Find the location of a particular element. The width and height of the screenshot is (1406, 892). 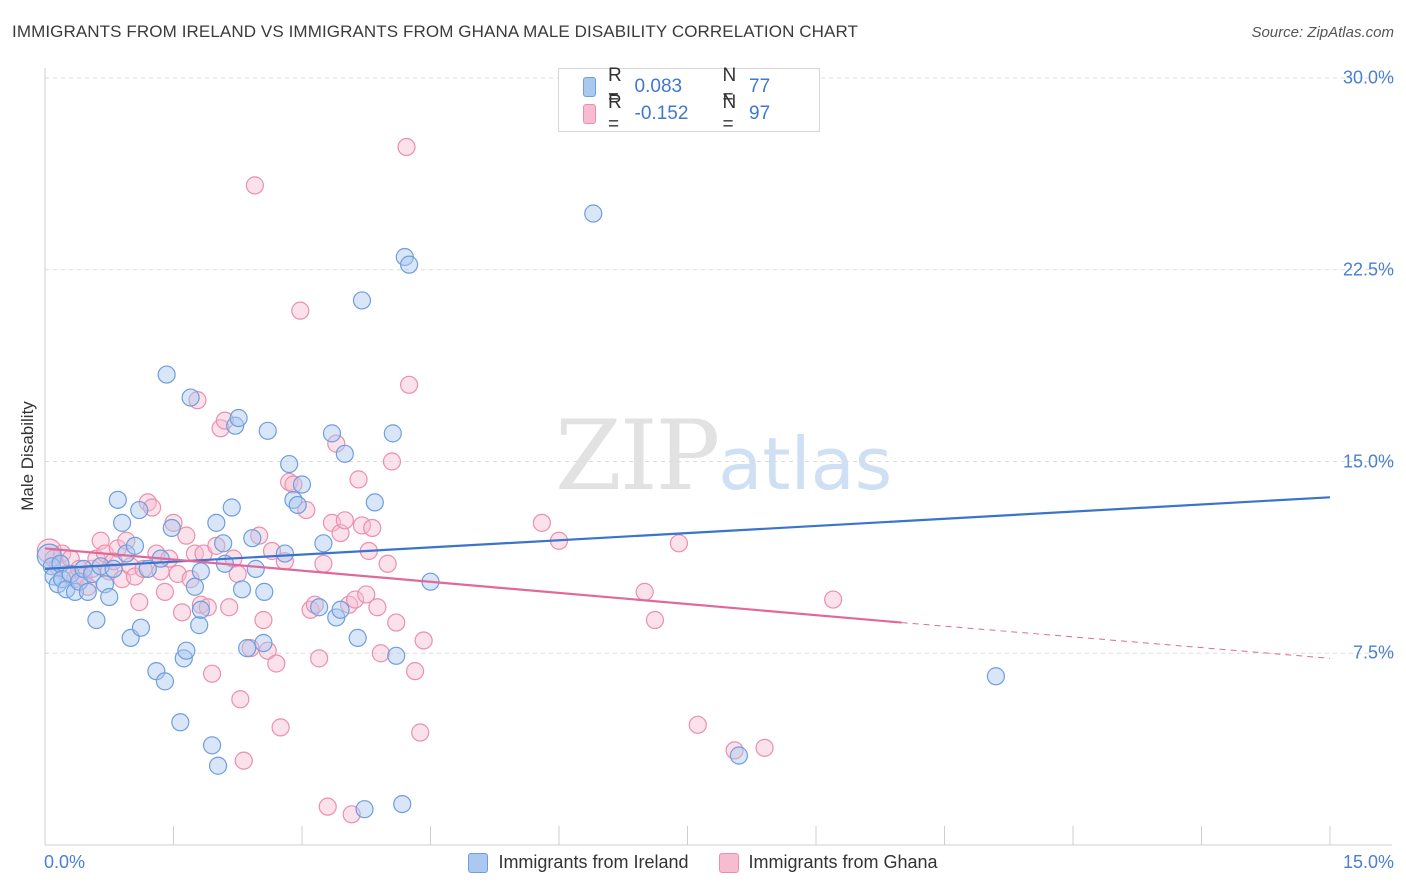

x-tick-min: 0.0% is located at coordinates (65, 862).